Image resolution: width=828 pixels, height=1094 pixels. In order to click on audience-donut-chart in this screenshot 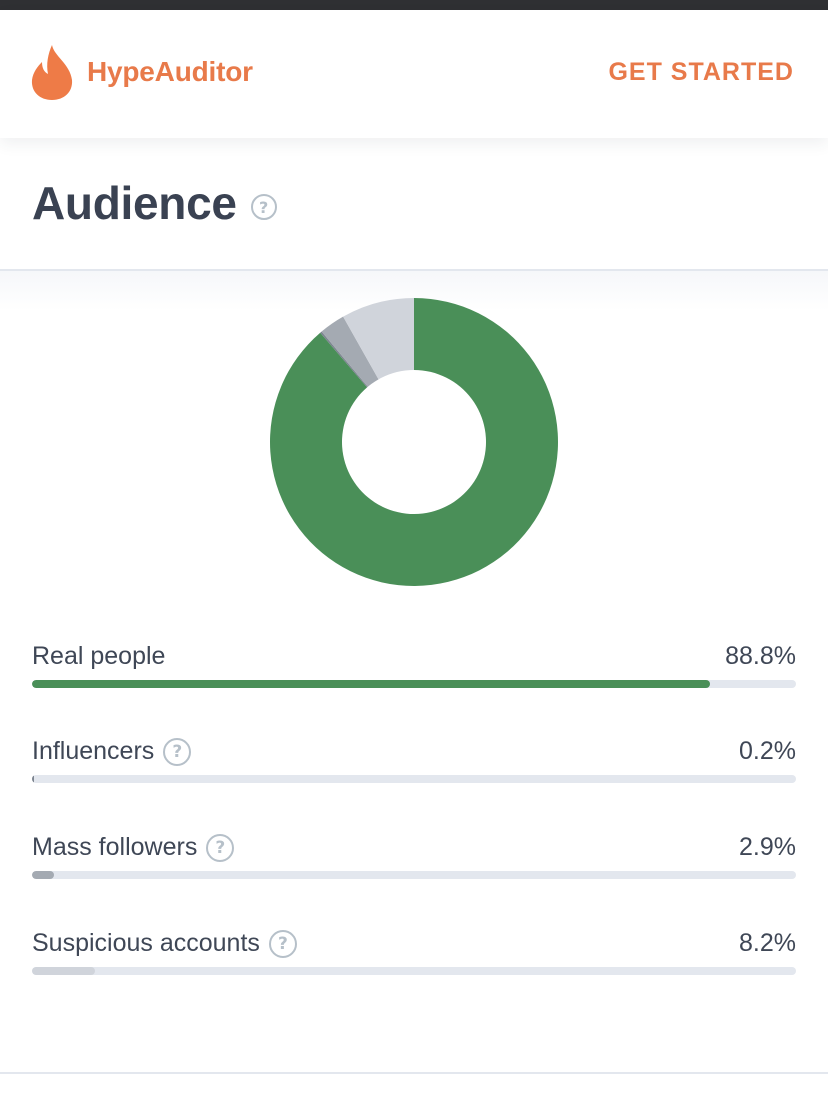, I will do `click(414, 442)`.